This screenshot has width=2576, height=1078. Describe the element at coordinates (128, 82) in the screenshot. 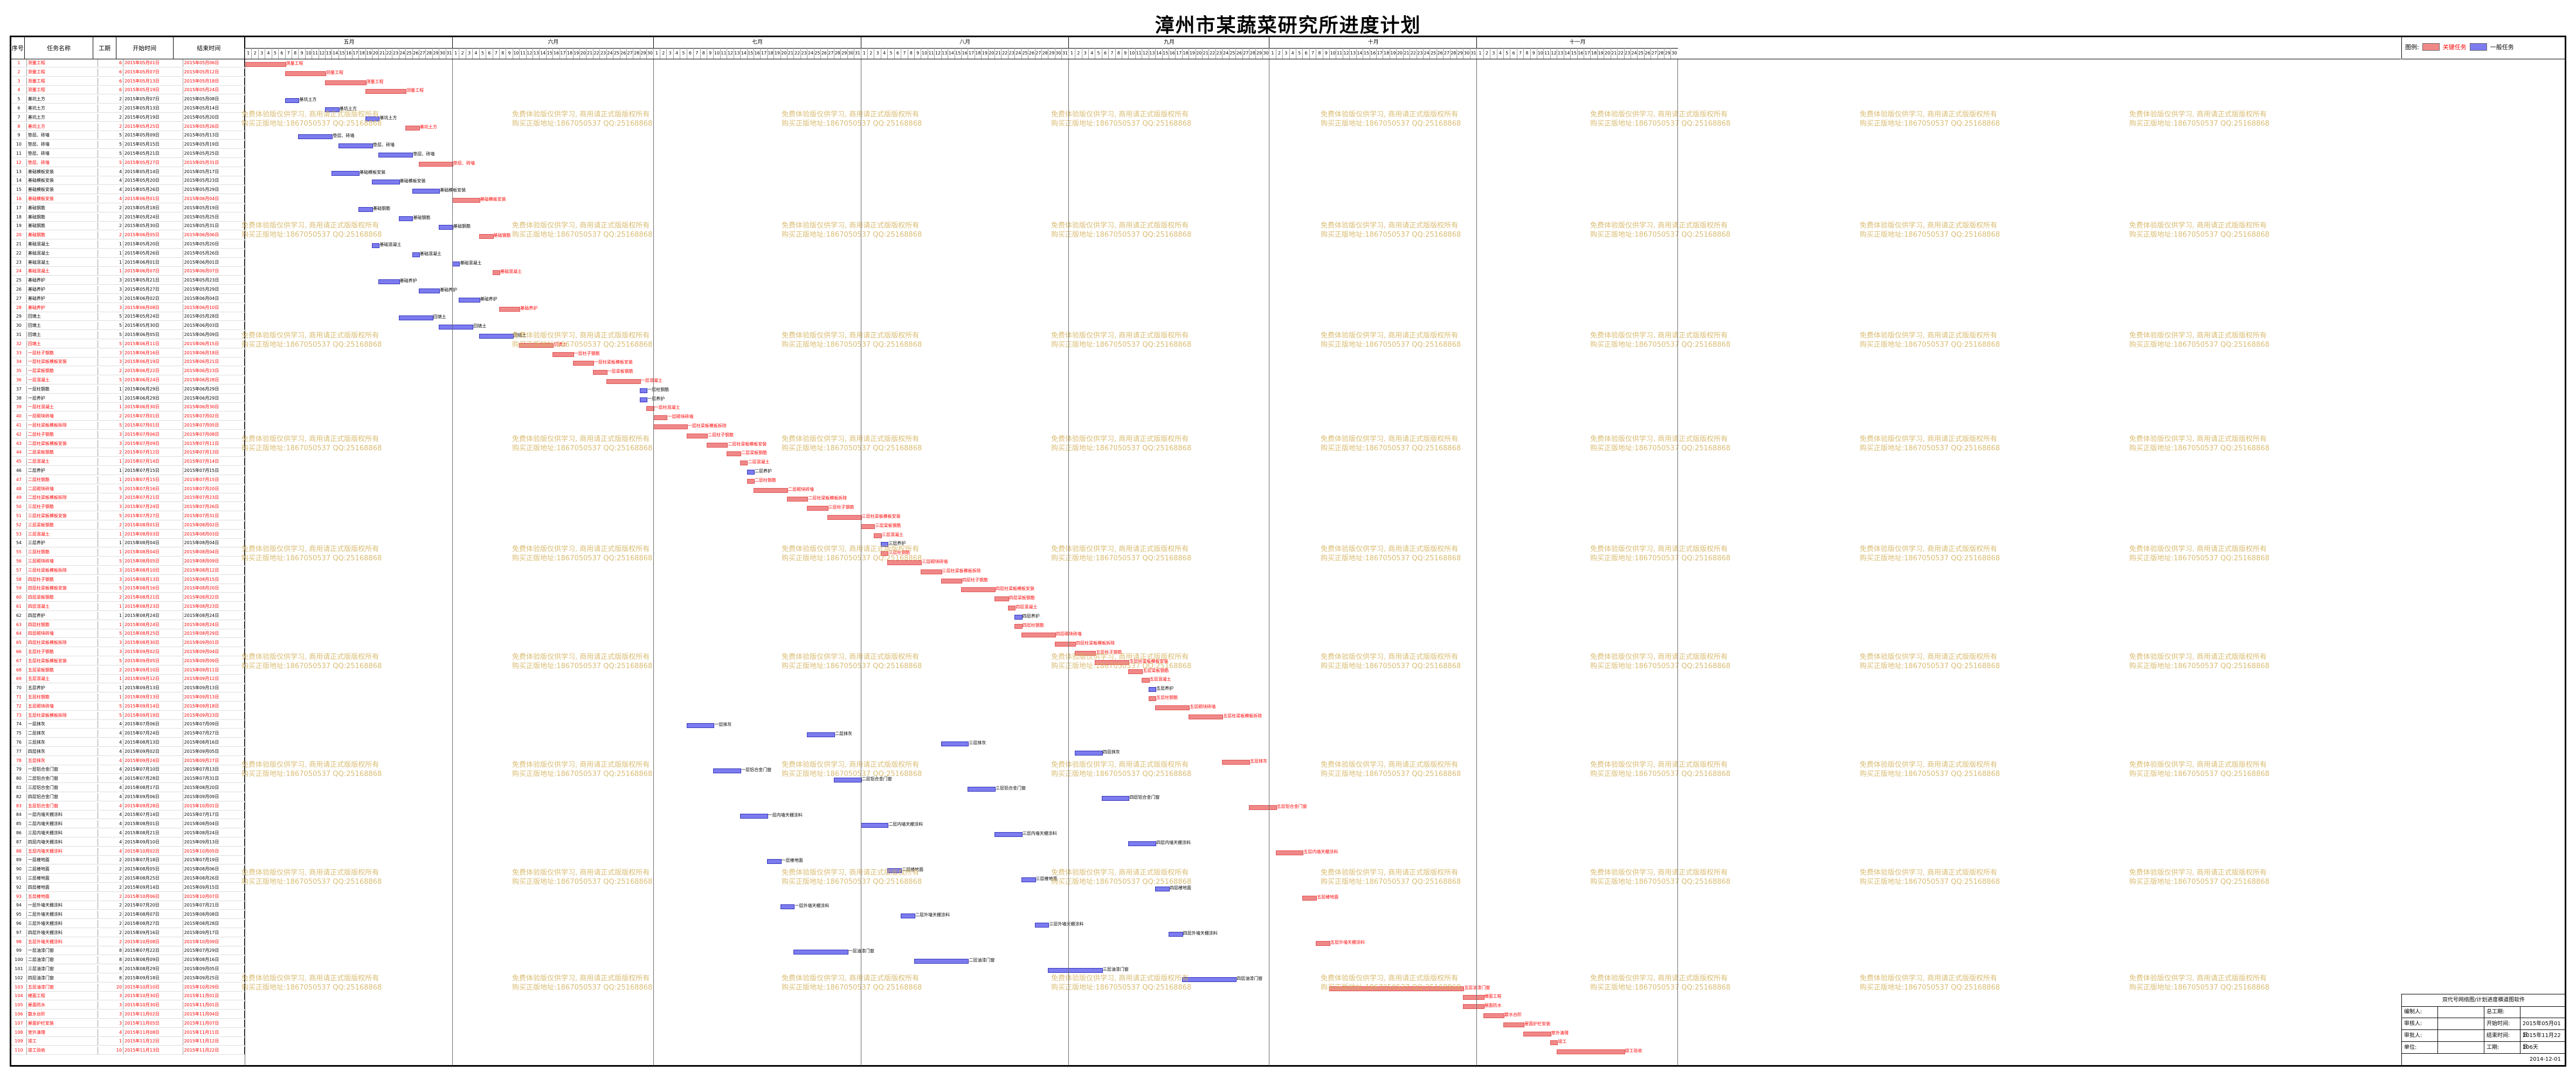

I see `task-row: 3 测量工程 6 2015年05月13日 2015年05月18日` at that location.